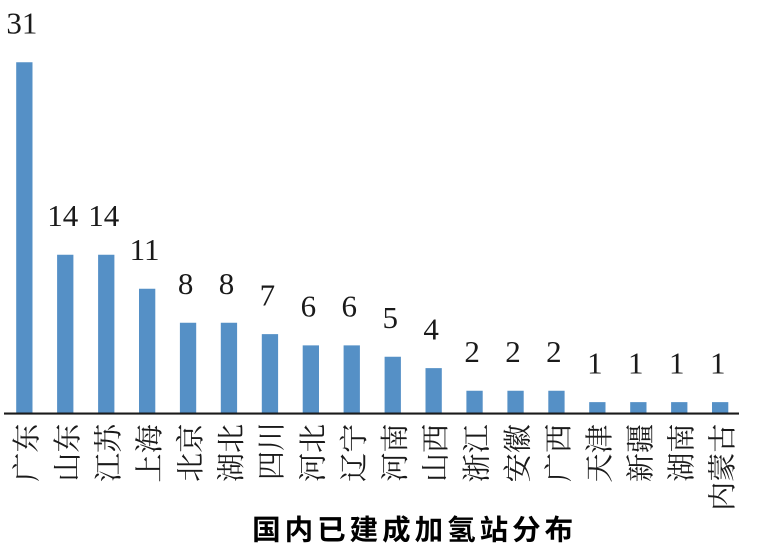 The image size is (779, 550). Describe the element at coordinates (431, 328) in the screenshot. I see `svg-text: 4` at that location.